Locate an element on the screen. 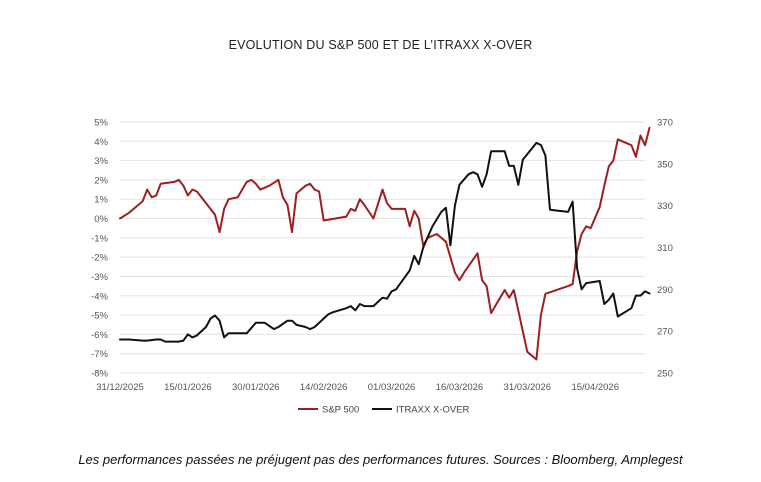 Image resolution: width=761 pixels, height=482 pixels. x-tick-label: 01/03/2026 is located at coordinates (392, 387).